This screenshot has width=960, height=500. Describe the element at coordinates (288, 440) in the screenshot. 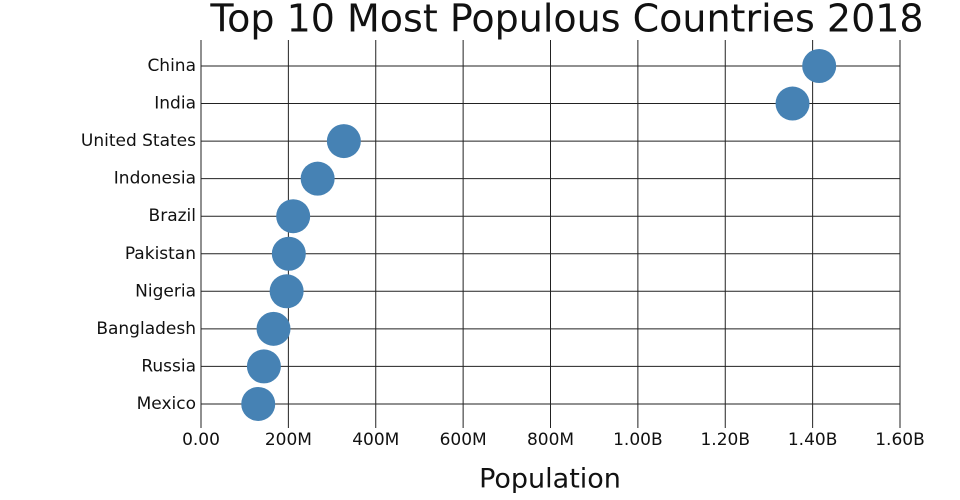

I see `x-tick-label: 200M` at that location.